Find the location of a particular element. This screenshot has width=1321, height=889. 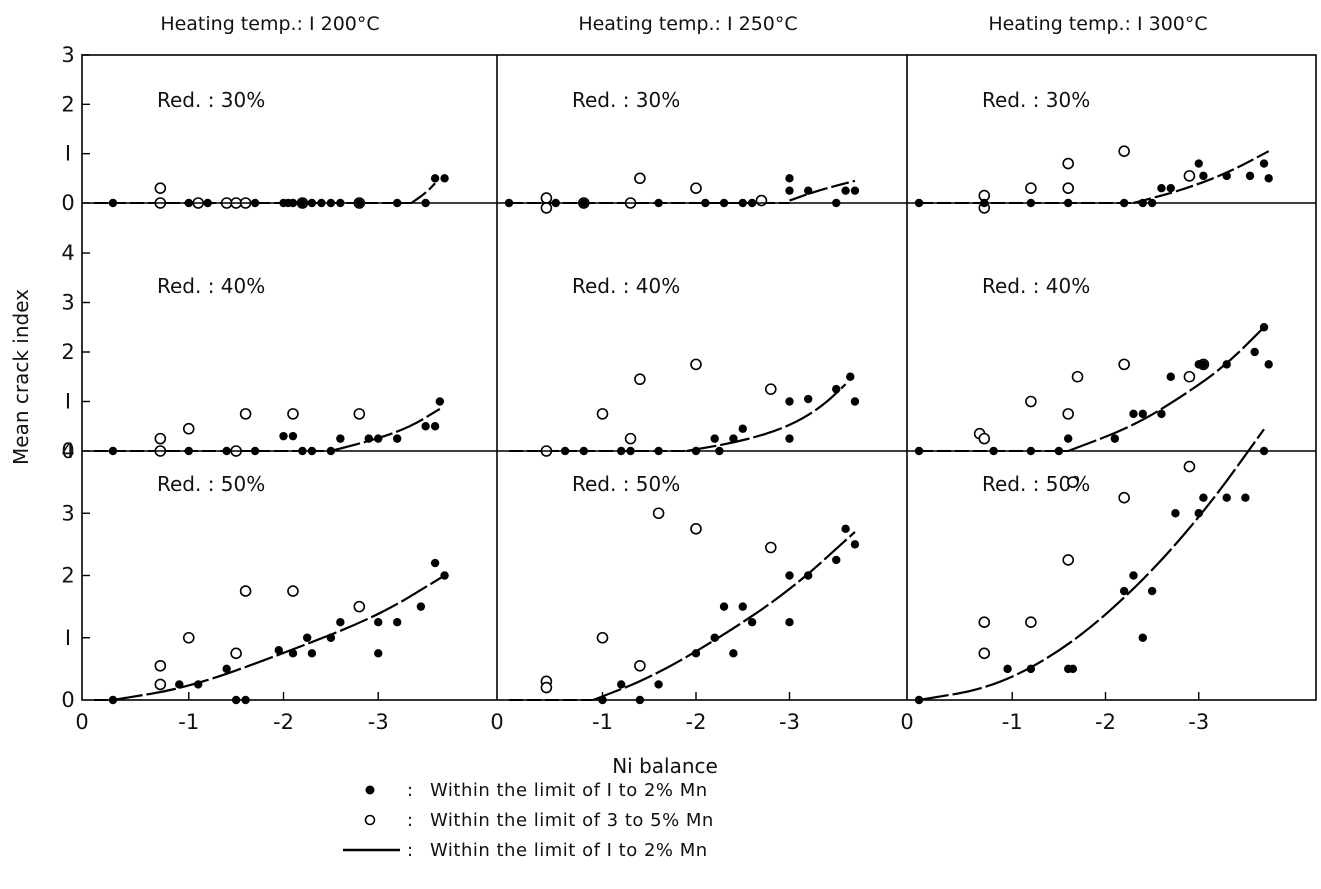

panel-2-0: Red. : 30% is located at coordinates (1094, 150).